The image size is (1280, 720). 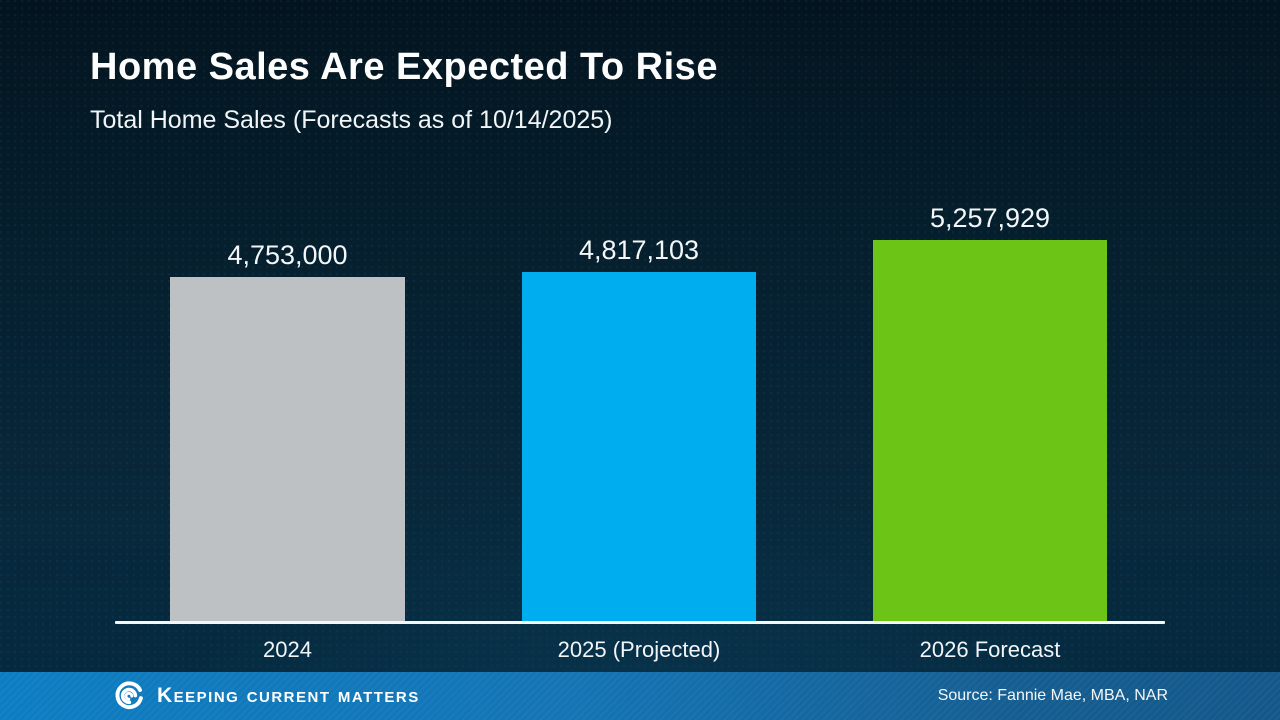 What do you see at coordinates (639, 649) in the screenshot?
I see `bar-category-label: 2025 (Projected)` at bounding box center [639, 649].